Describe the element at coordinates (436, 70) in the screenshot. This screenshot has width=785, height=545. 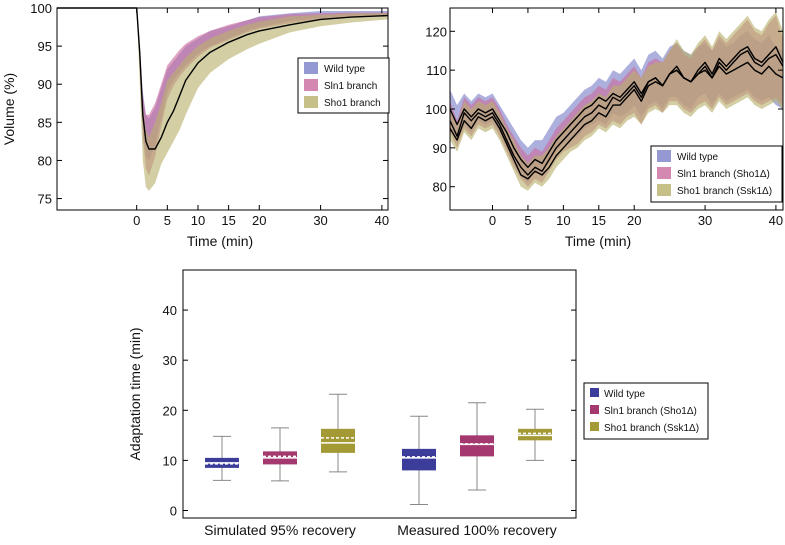
I see `y-tick-label: 110` at that location.